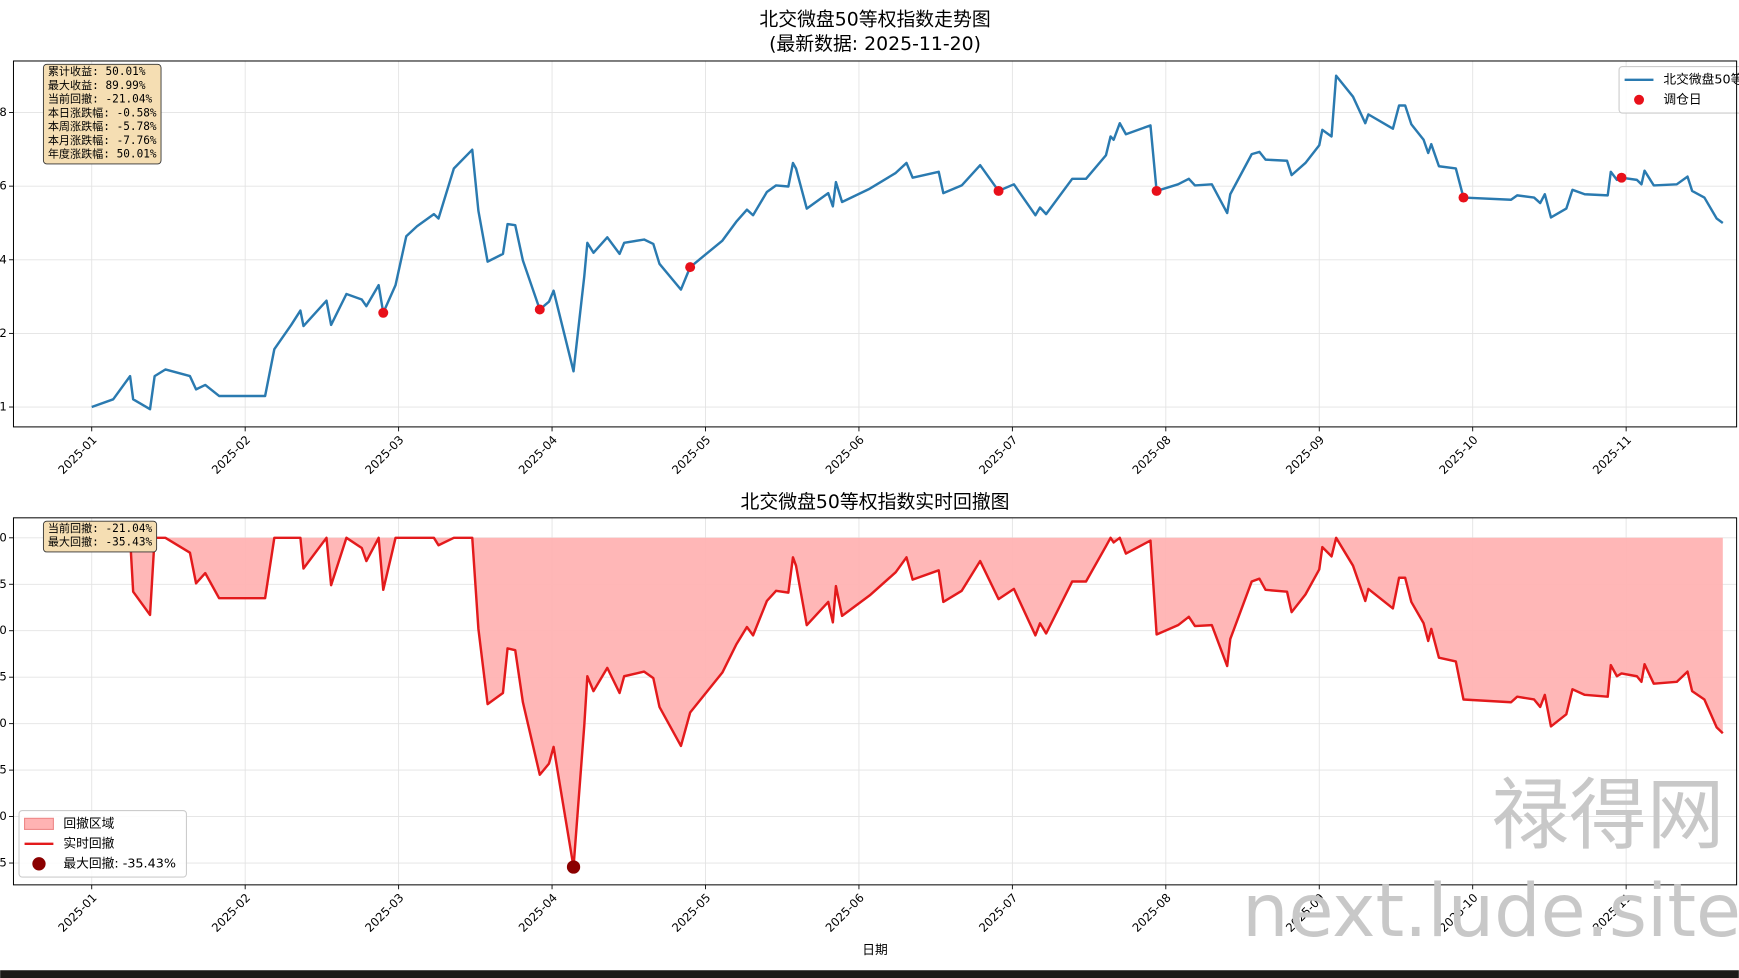 The width and height of the screenshot is (1739, 978). What do you see at coordinates (3, 630) in the screenshot?
I see `y-tick-label: -10` at bounding box center [3, 630].